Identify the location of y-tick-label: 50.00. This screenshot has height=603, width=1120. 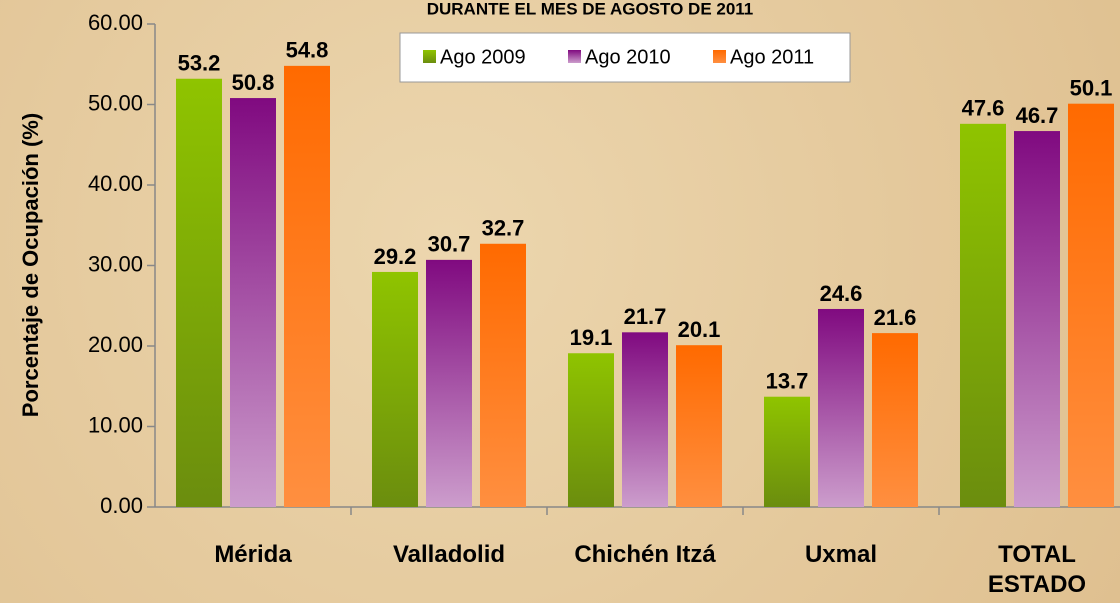
(115, 102).